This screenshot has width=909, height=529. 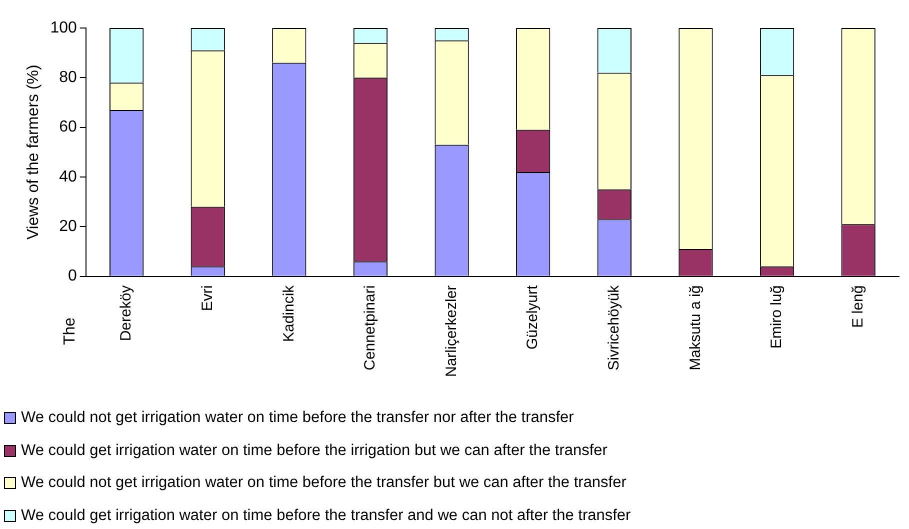 I want to click on x-tick-label: Evri, so click(x=207, y=298).